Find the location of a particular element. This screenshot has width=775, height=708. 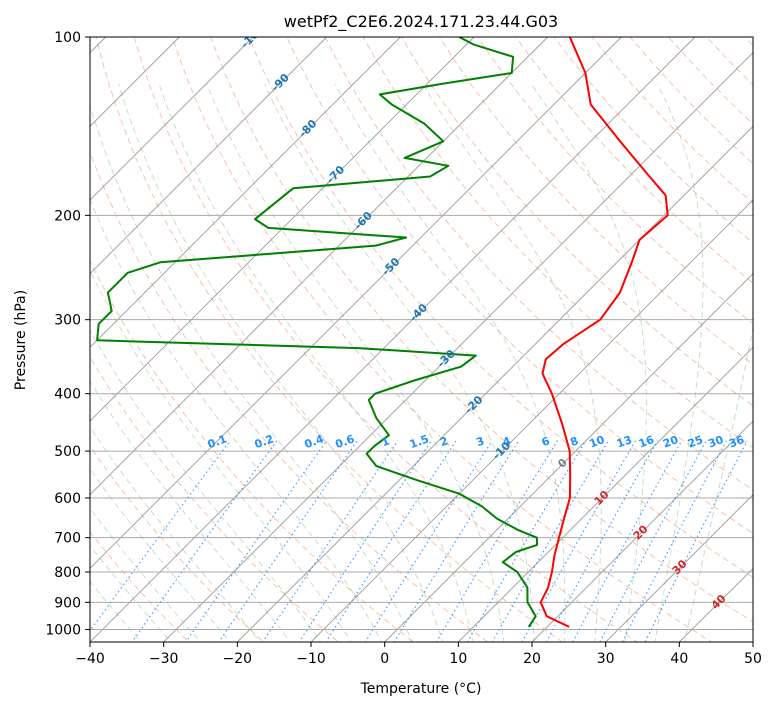

mixing-ratio-label: 20 is located at coordinates (670, 442).